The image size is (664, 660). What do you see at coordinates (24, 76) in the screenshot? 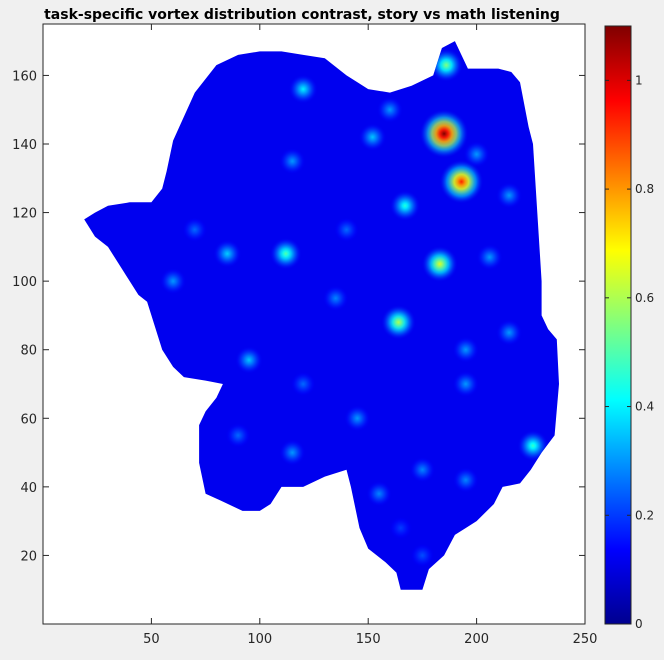
I see `y-tick-label: 160` at bounding box center [24, 76].